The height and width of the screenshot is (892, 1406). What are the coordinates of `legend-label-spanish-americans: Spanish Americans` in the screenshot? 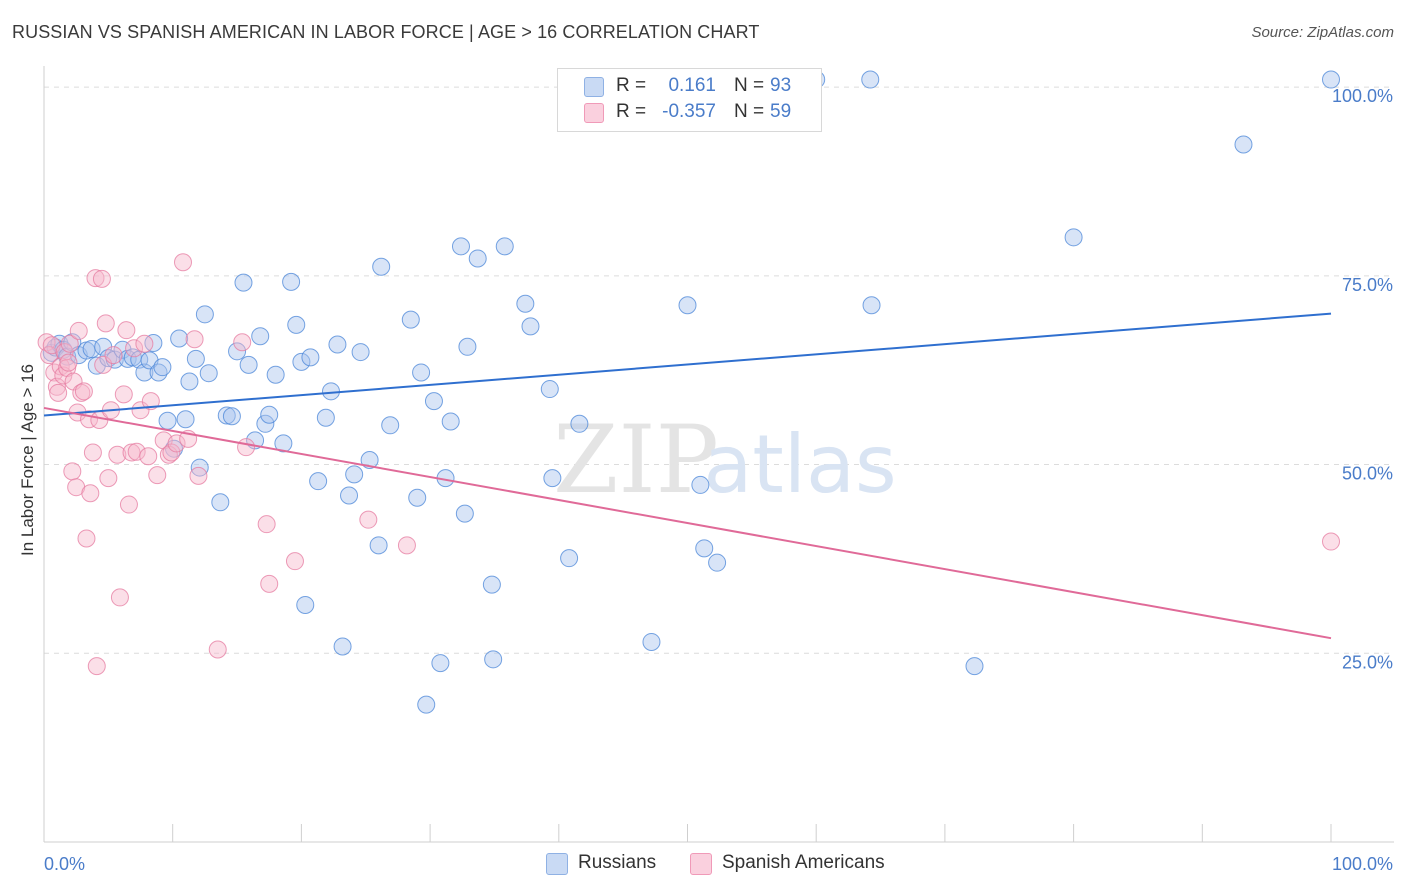 It's located at (803, 862).